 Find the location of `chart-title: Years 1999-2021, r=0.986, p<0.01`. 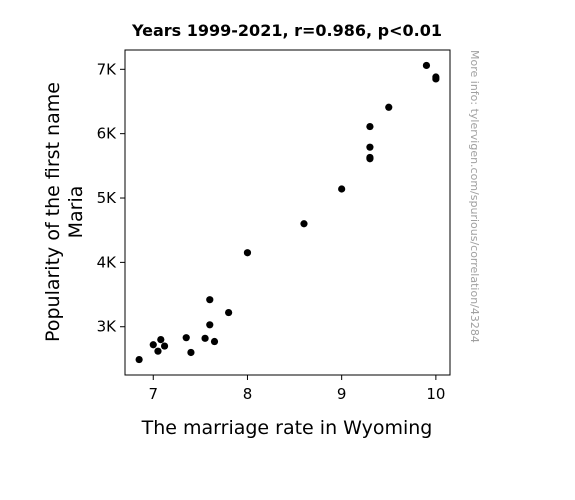

chart-title: Years 1999-2021, r=0.986, p<0.01 is located at coordinates (286, 30).